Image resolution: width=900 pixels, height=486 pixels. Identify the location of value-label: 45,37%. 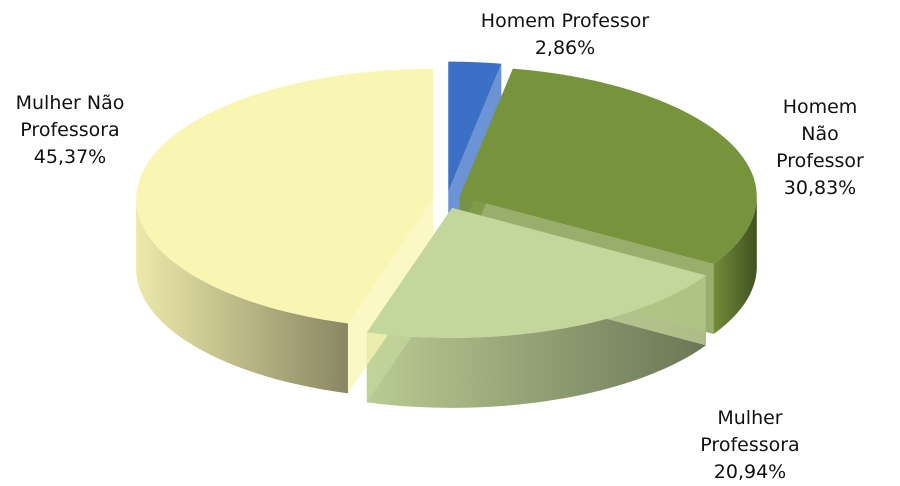
(70, 157).